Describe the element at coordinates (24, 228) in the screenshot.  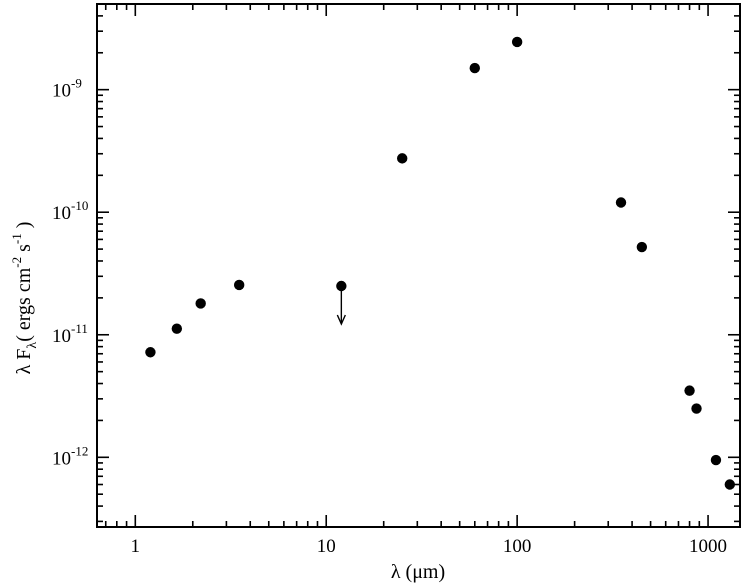
I see `y-axis-title-close: )` at that location.